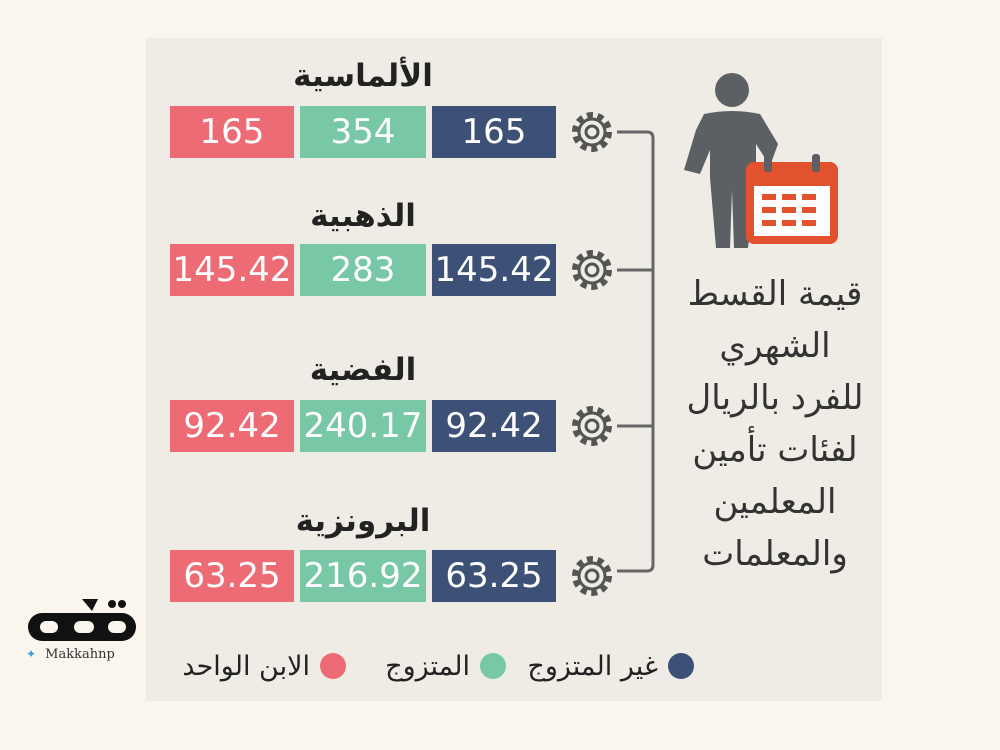 The image size is (1000, 750). I want to click on logo-handle: Makkahnp, so click(80, 654).